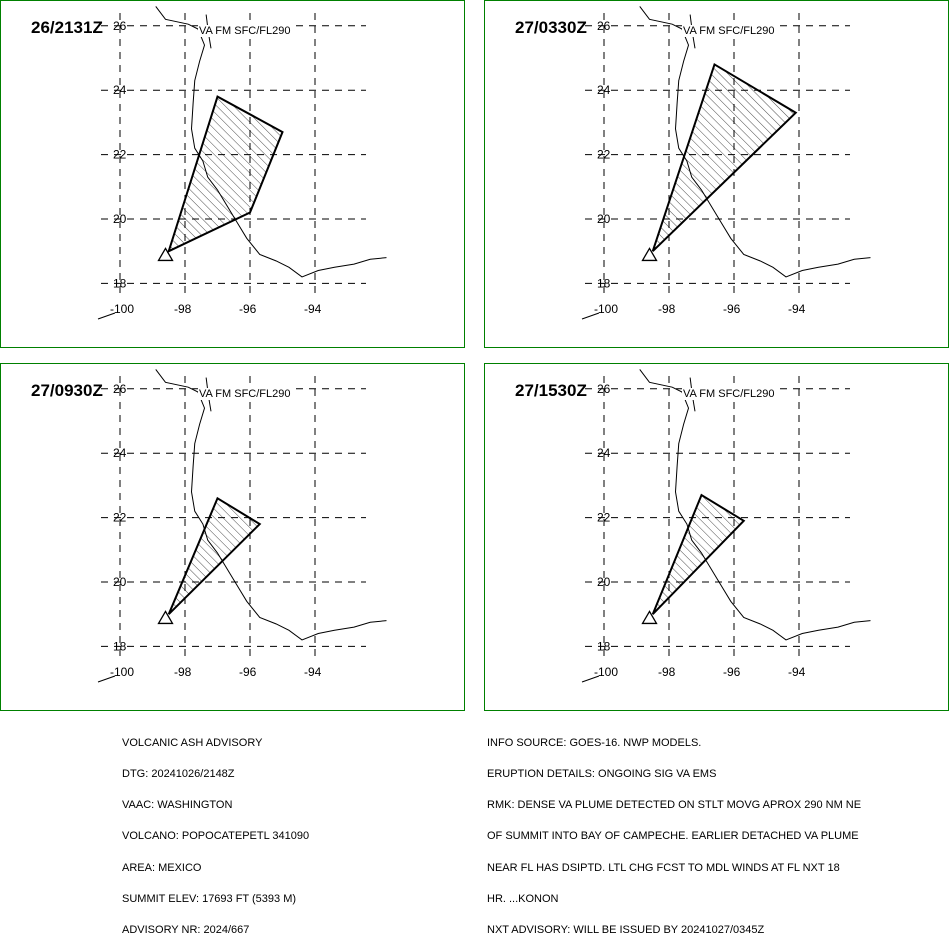  I want to click on advisory-line: VOLCANO: POPOCATEPETL 341090, so click(216, 836).